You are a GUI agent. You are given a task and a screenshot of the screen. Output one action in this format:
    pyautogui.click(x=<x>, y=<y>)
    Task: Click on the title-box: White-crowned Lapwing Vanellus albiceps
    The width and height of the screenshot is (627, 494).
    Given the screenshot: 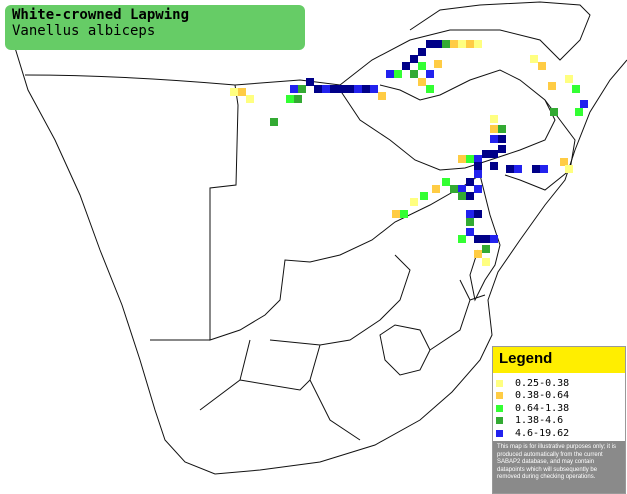 What is the action you would take?
    pyautogui.click(x=155, y=27)
    